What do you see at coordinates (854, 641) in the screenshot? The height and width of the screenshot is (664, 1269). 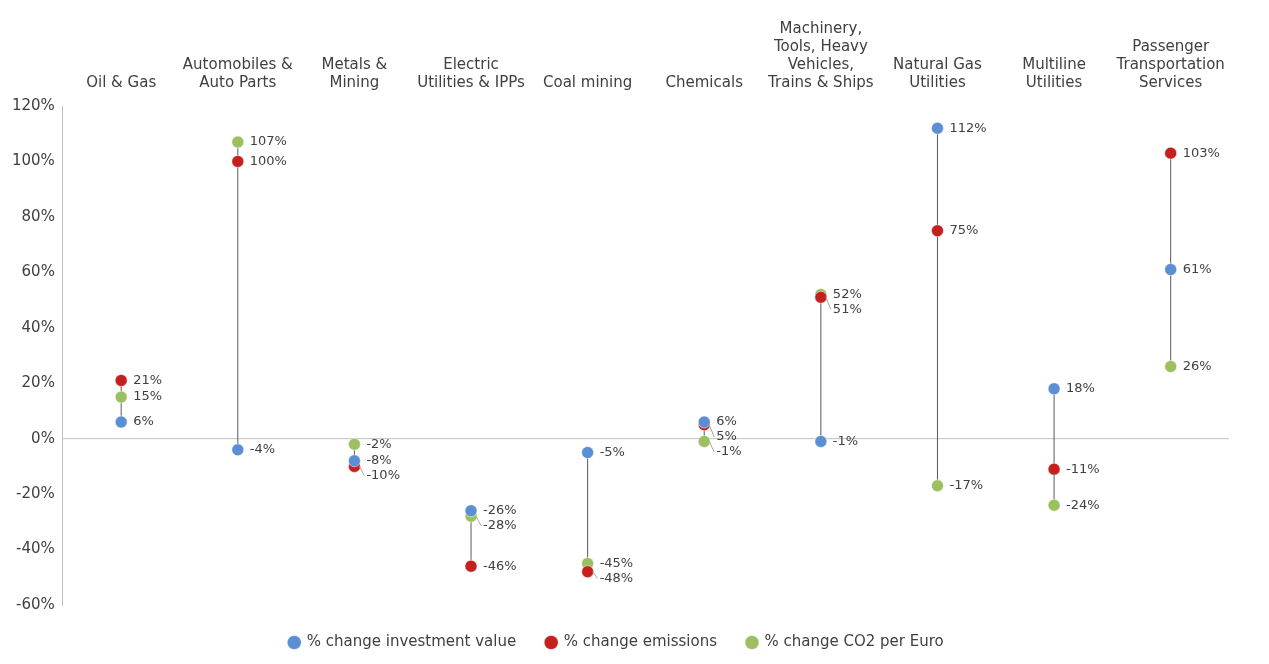 I see `legend-label: % change CO2 per Euro` at bounding box center [854, 641].